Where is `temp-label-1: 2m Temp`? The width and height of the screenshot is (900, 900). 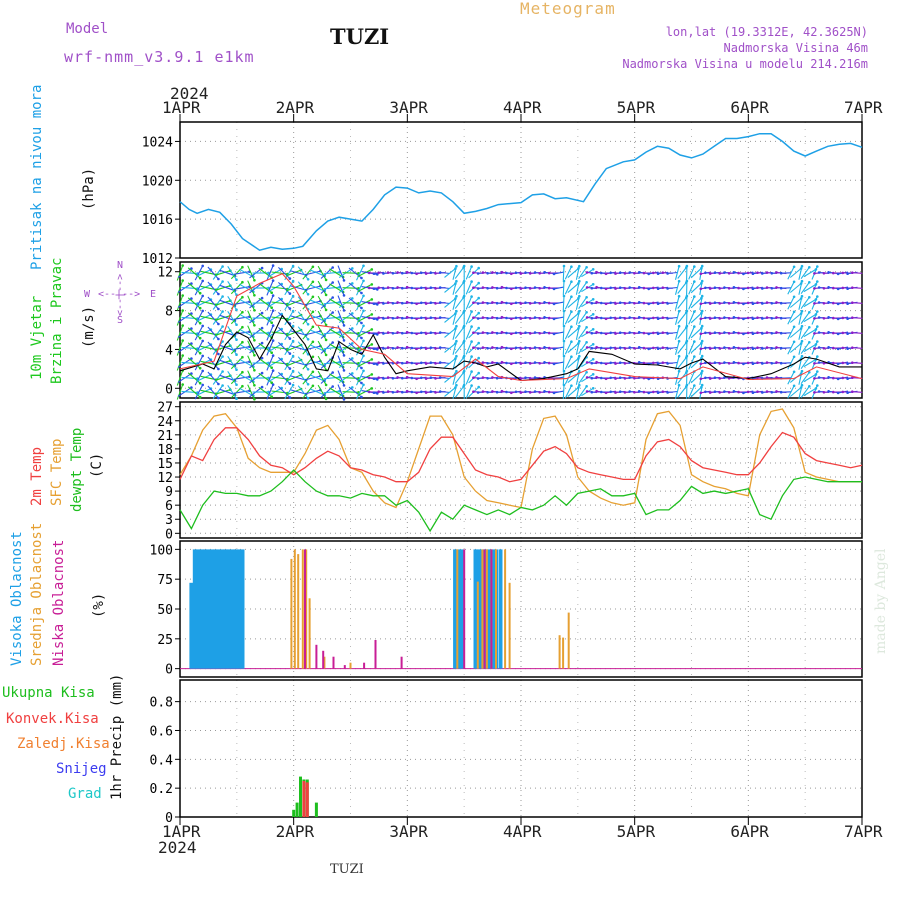 temp-label-1: 2m Temp is located at coordinates (37, 476).